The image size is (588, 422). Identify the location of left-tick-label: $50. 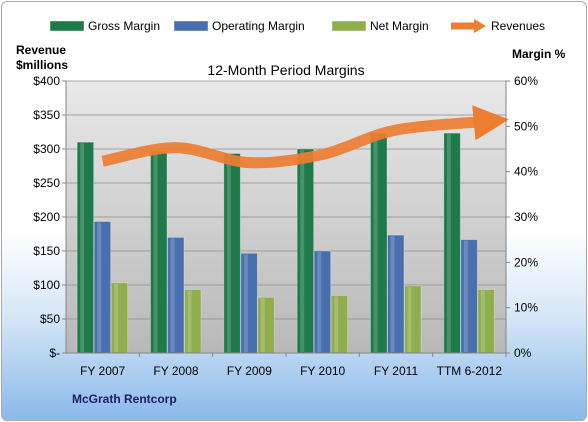
(50, 319).